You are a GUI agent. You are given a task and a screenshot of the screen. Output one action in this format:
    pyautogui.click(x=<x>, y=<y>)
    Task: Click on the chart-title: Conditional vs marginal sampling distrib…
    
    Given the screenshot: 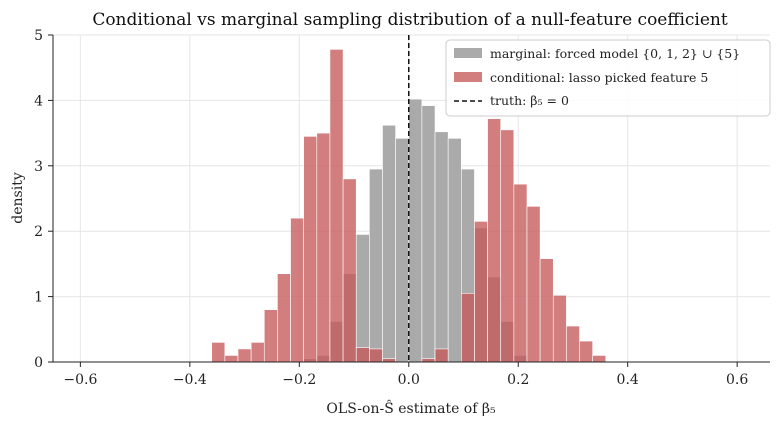 What is the action you would take?
    pyautogui.click(x=410, y=20)
    